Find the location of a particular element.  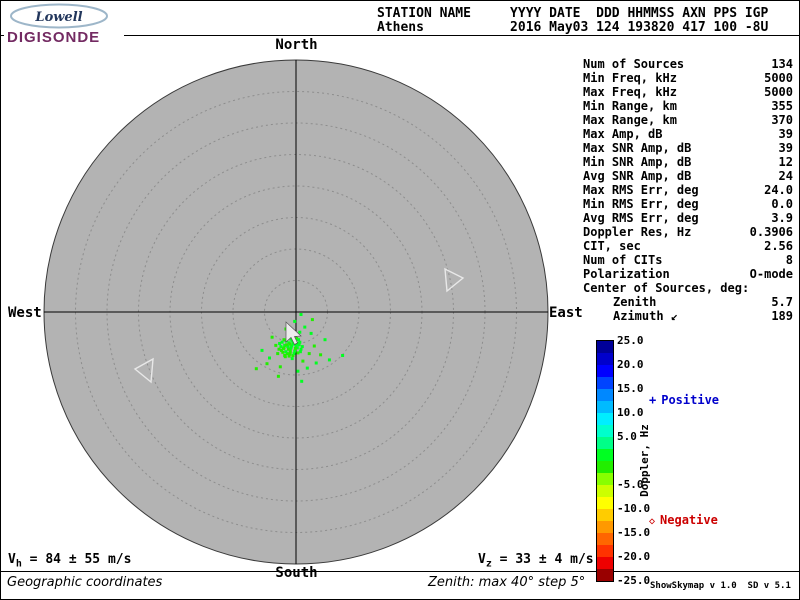

vh-subscript: h is located at coordinates (18, 564).